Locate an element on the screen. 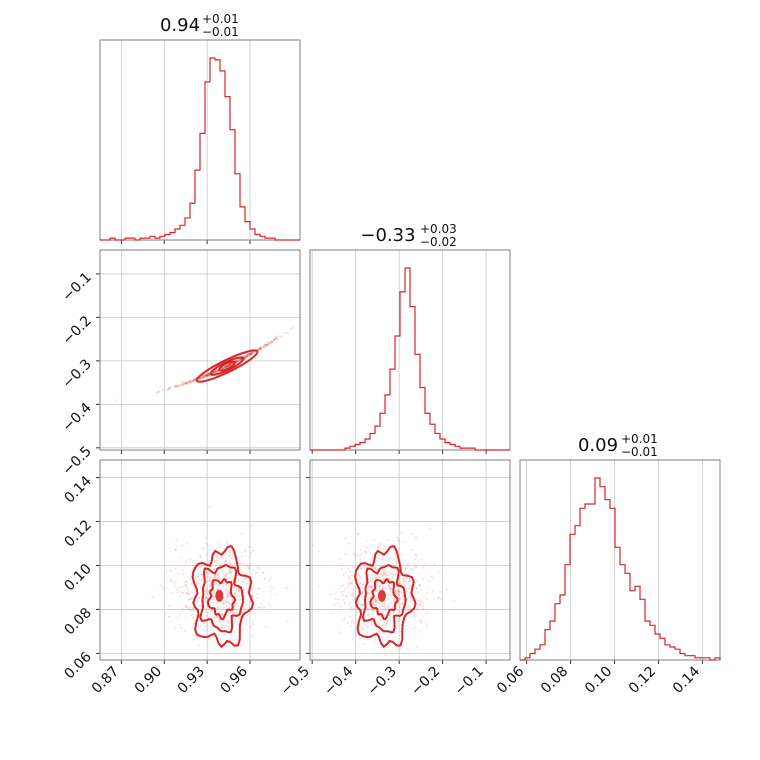  pair-panel-p1-p3: 0.87 0.90 0.93 0.96 0.06 0.08 0.10 0.12 0.14 is located at coordinates (181, 578).